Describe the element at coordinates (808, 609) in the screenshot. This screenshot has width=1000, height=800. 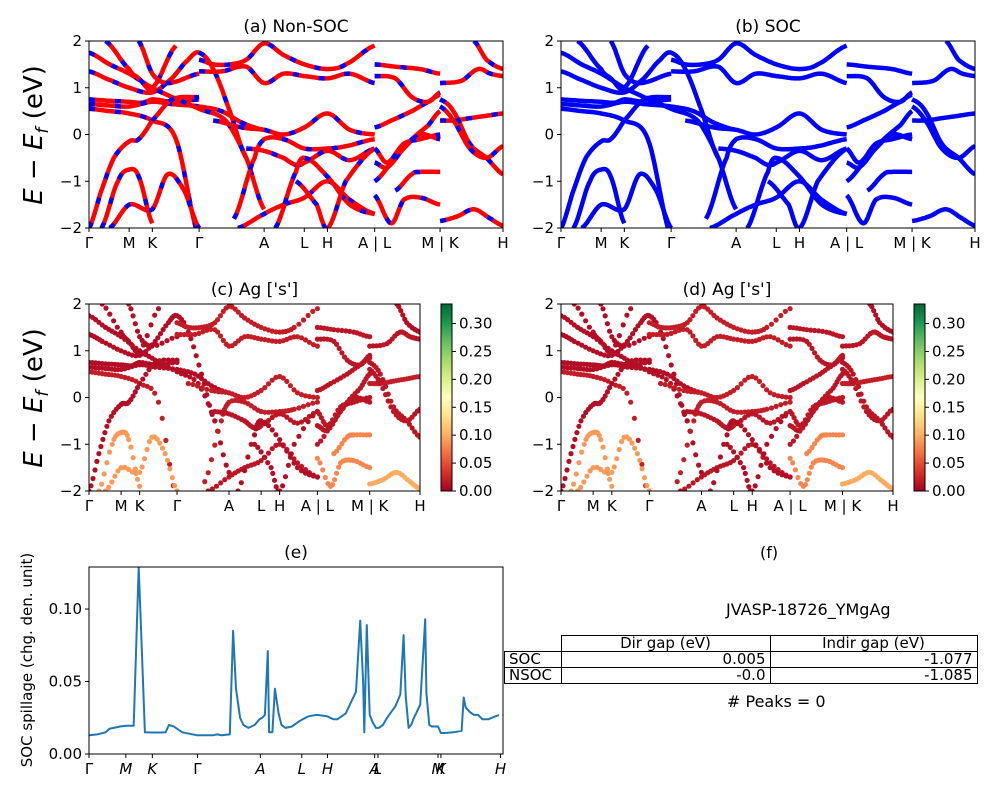
I see `material-id: JVASP-18726_YMgAg` at that location.